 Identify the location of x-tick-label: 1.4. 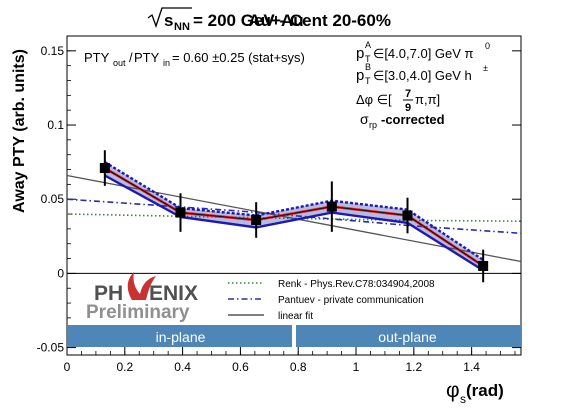
(471, 367).